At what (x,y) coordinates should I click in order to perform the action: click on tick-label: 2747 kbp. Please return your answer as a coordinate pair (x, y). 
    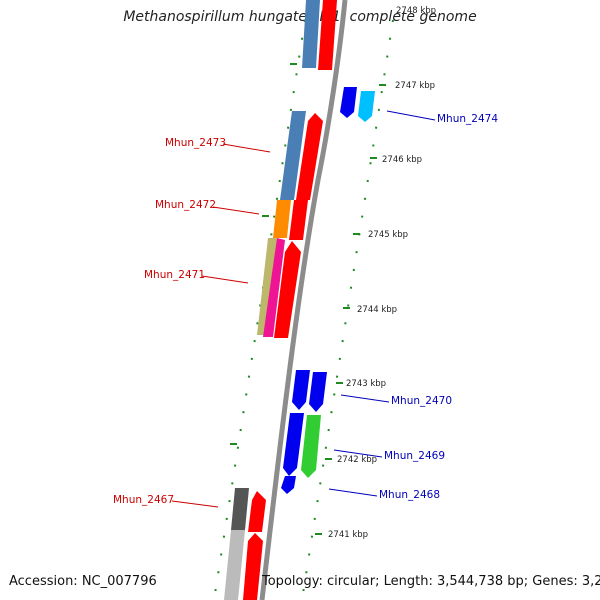
    Looking at the image, I should click on (415, 86).